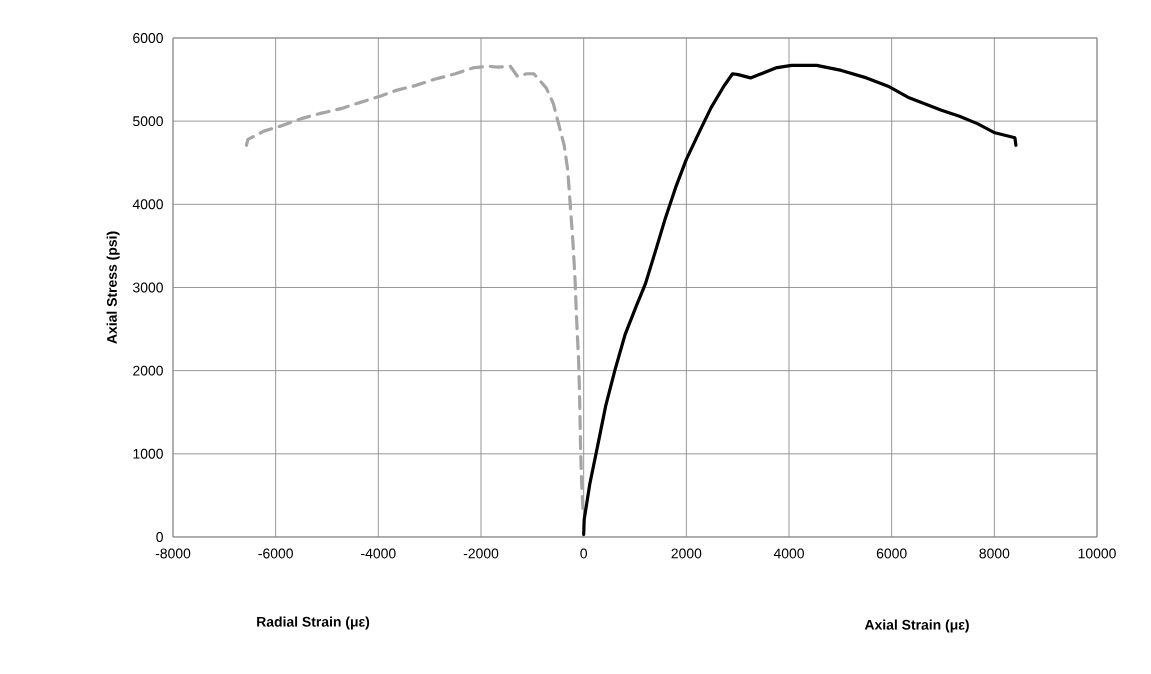 The width and height of the screenshot is (1151, 674). Describe the element at coordinates (147, 204) in the screenshot. I see `y-tick-label: 4000` at that location.